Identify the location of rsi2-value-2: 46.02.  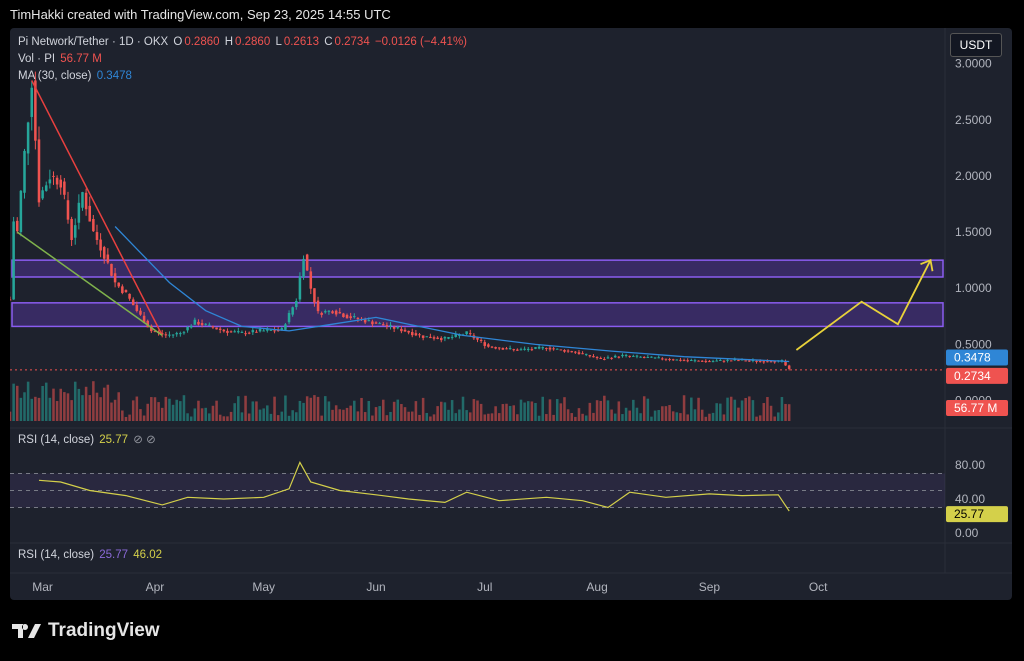
(148, 555).